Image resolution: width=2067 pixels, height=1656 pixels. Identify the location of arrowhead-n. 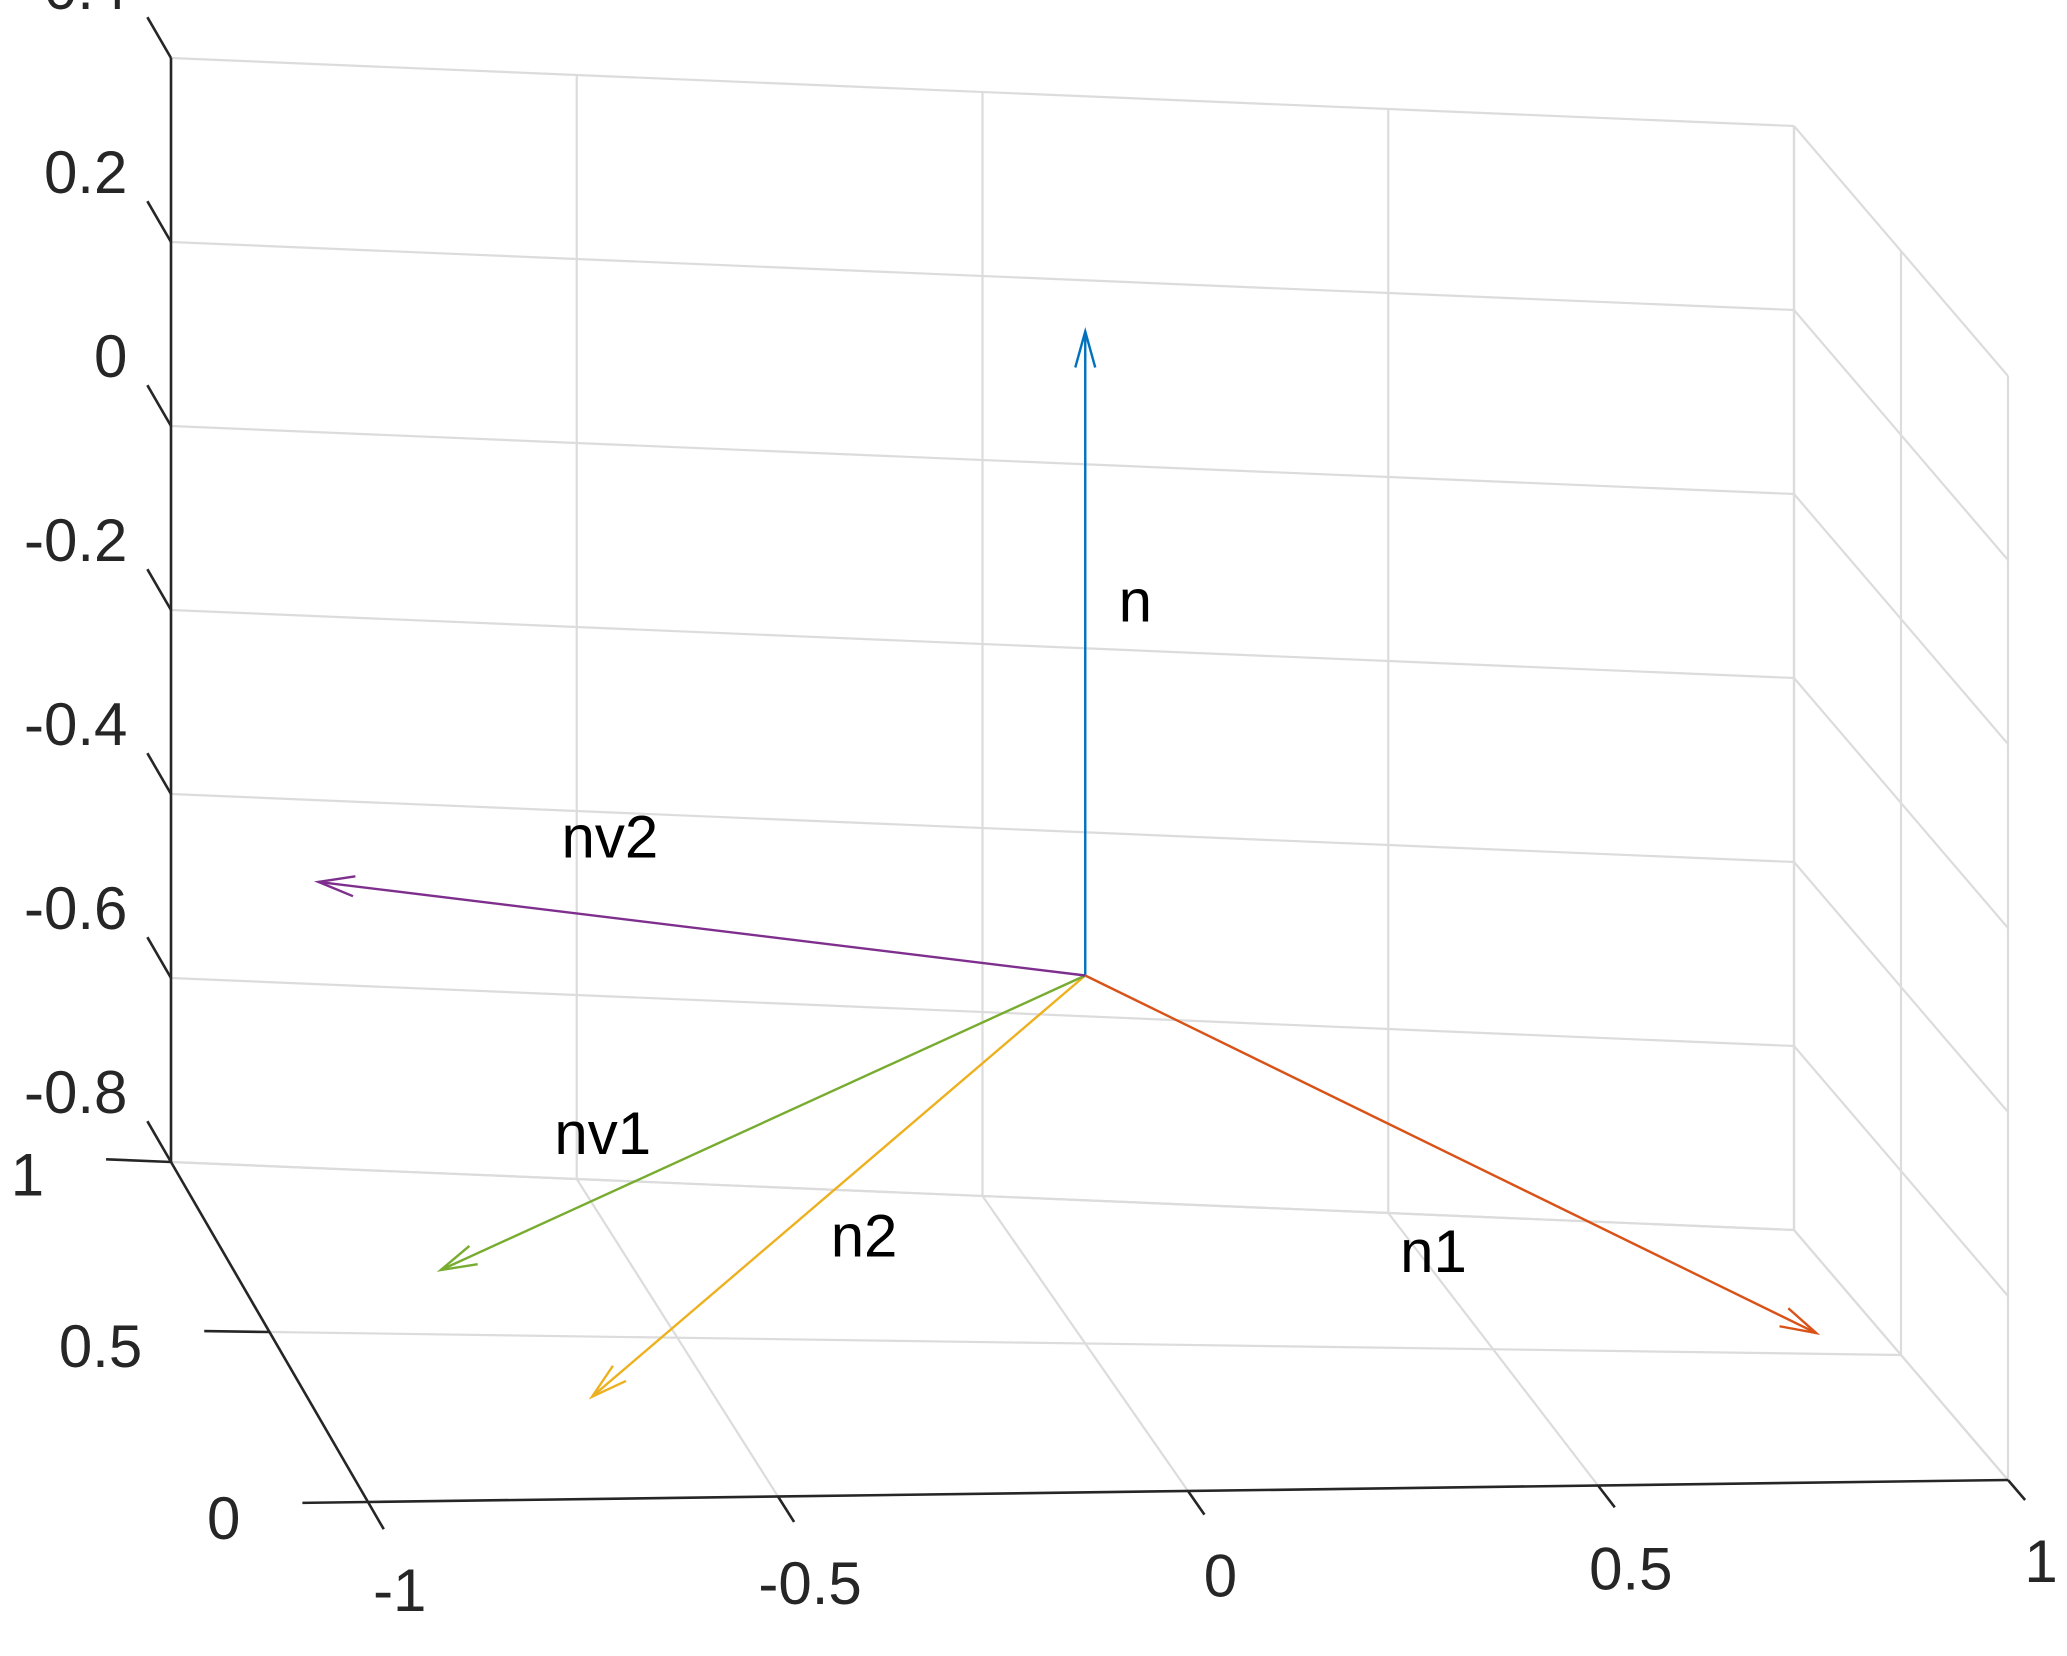
(1085, 347).